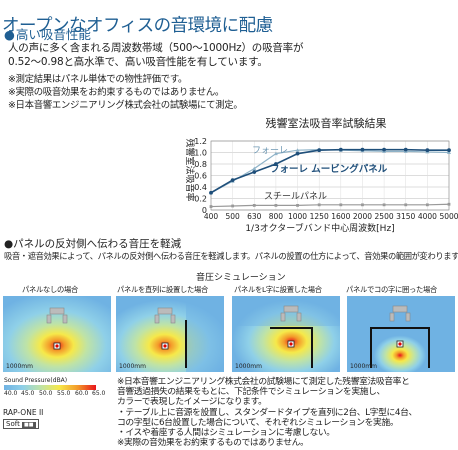  Describe the element at coordinates (200, 199) in the screenshot. I see `y-tick-label: 0.2` at that location.